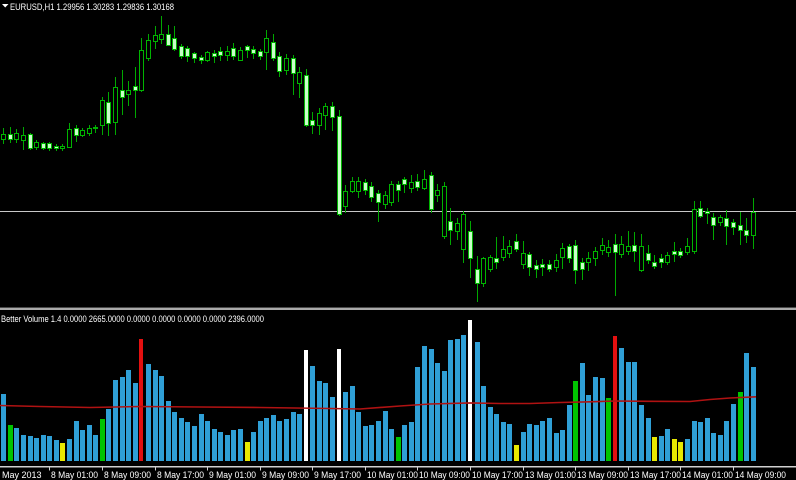 The image size is (796, 480). What do you see at coordinates (655, 475) in the screenshot?
I see `svg-text: 13 May 17:00` at bounding box center [655, 475].